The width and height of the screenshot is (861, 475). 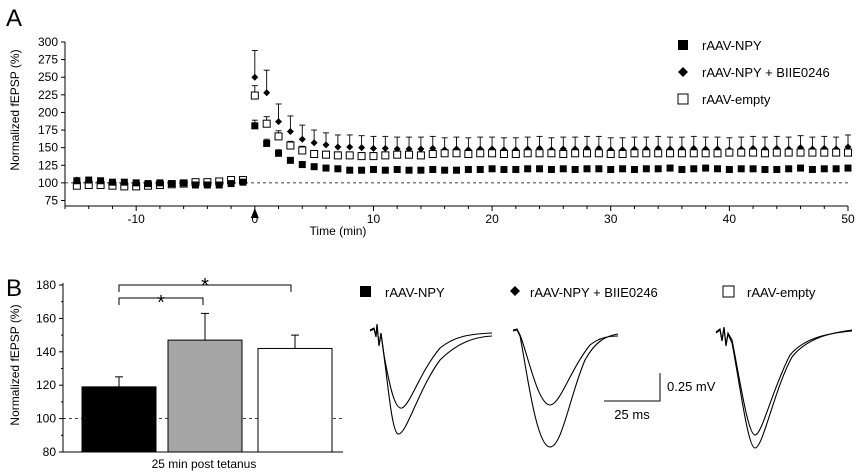 What do you see at coordinates (48, 183) in the screenshot?
I see `panel-a-y-tick-label: 100` at bounding box center [48, 183].